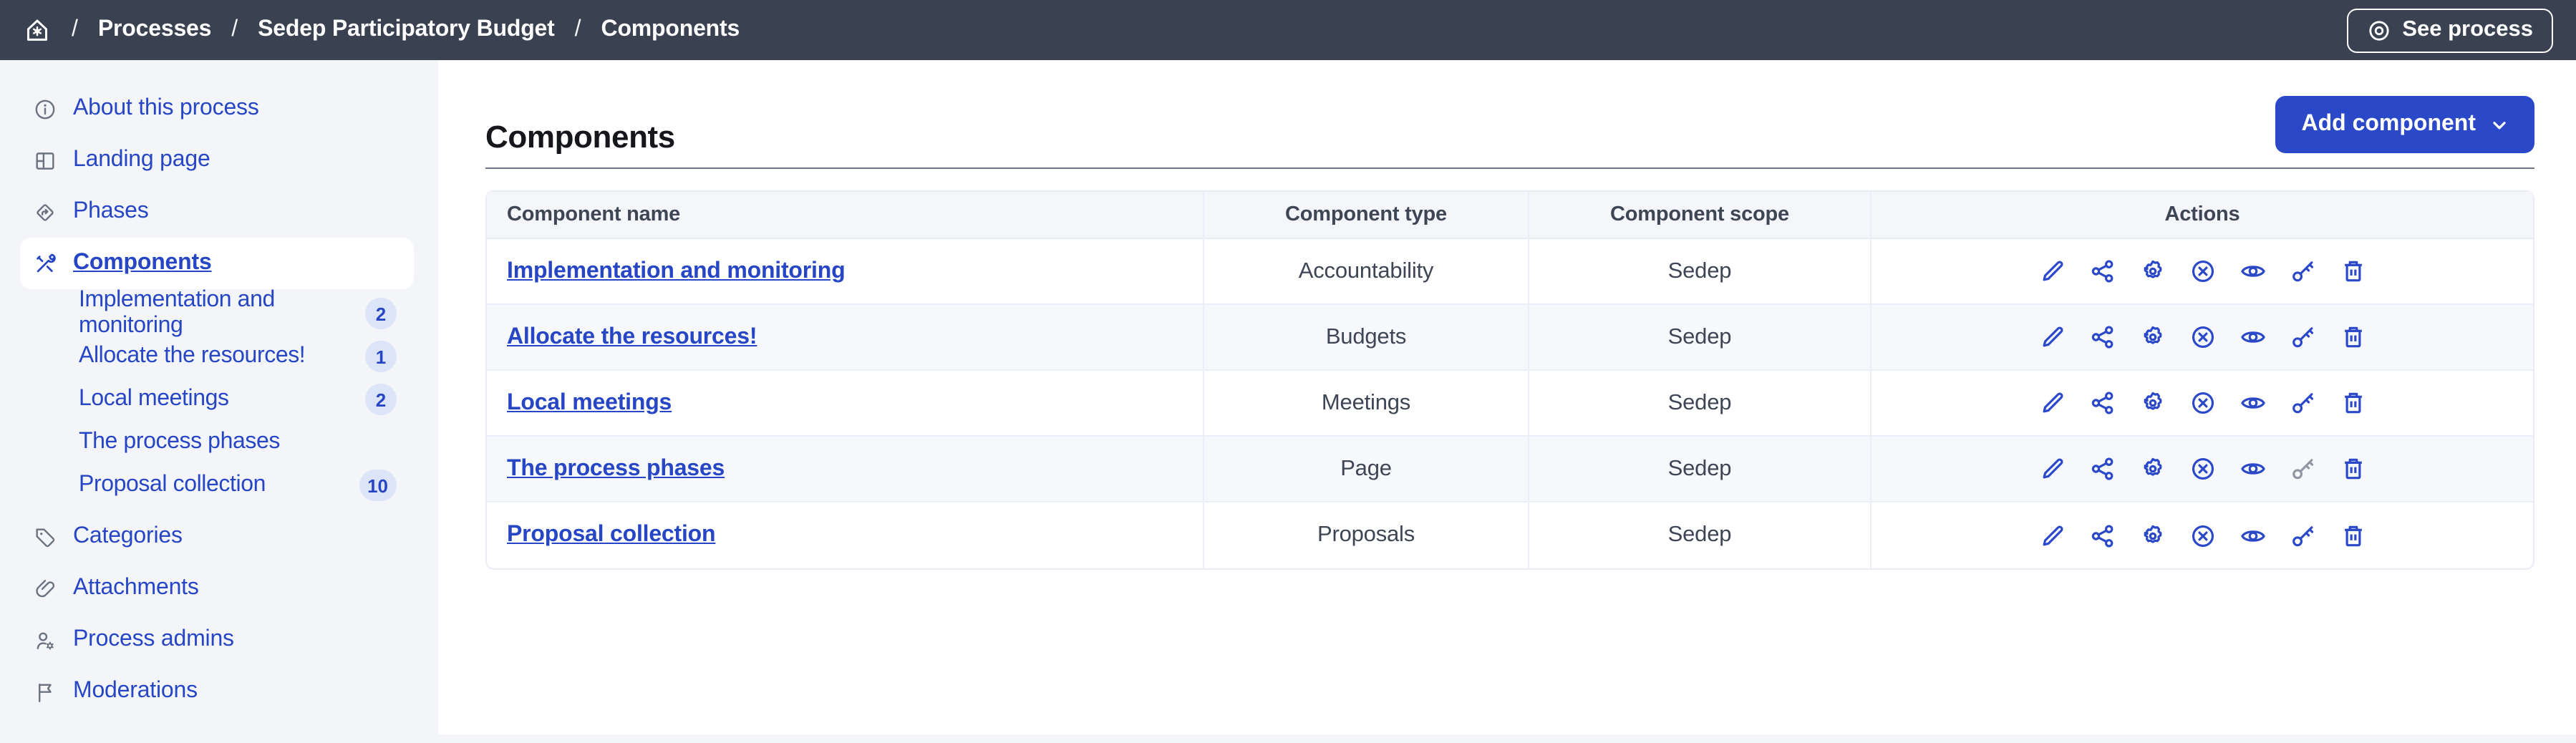 This screenshot has height=743, width=2576. What do you see at coordinates (217, 443) in the screenshot?
I see `sidebar-subitem-component: The process phases` at bounding box center [217, 443].